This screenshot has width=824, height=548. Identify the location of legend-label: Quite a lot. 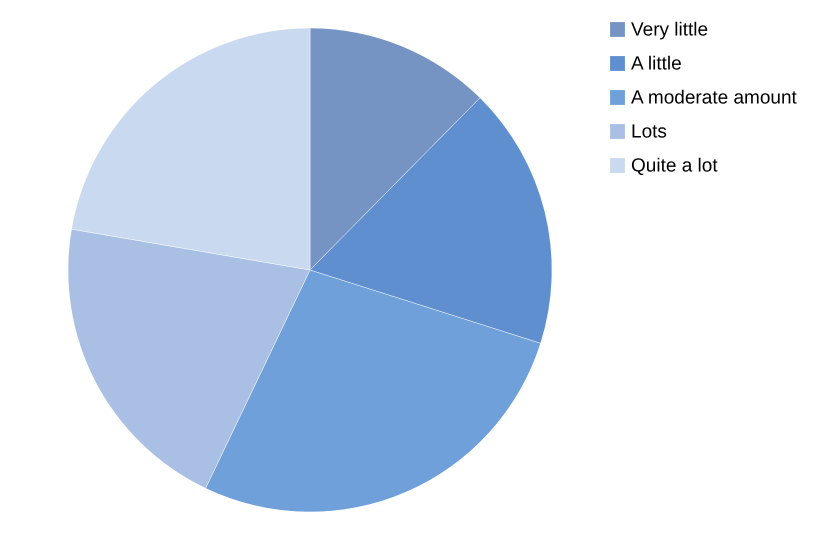
(674, 166).